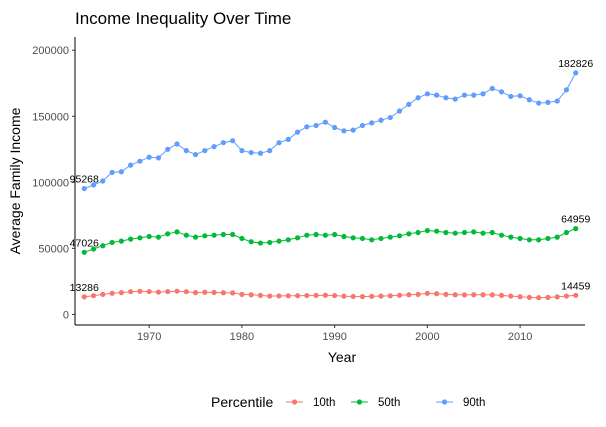  Describe the element at coordinates (242, 402) in the screenshot. I see `legend-title: Percentile` at that location.